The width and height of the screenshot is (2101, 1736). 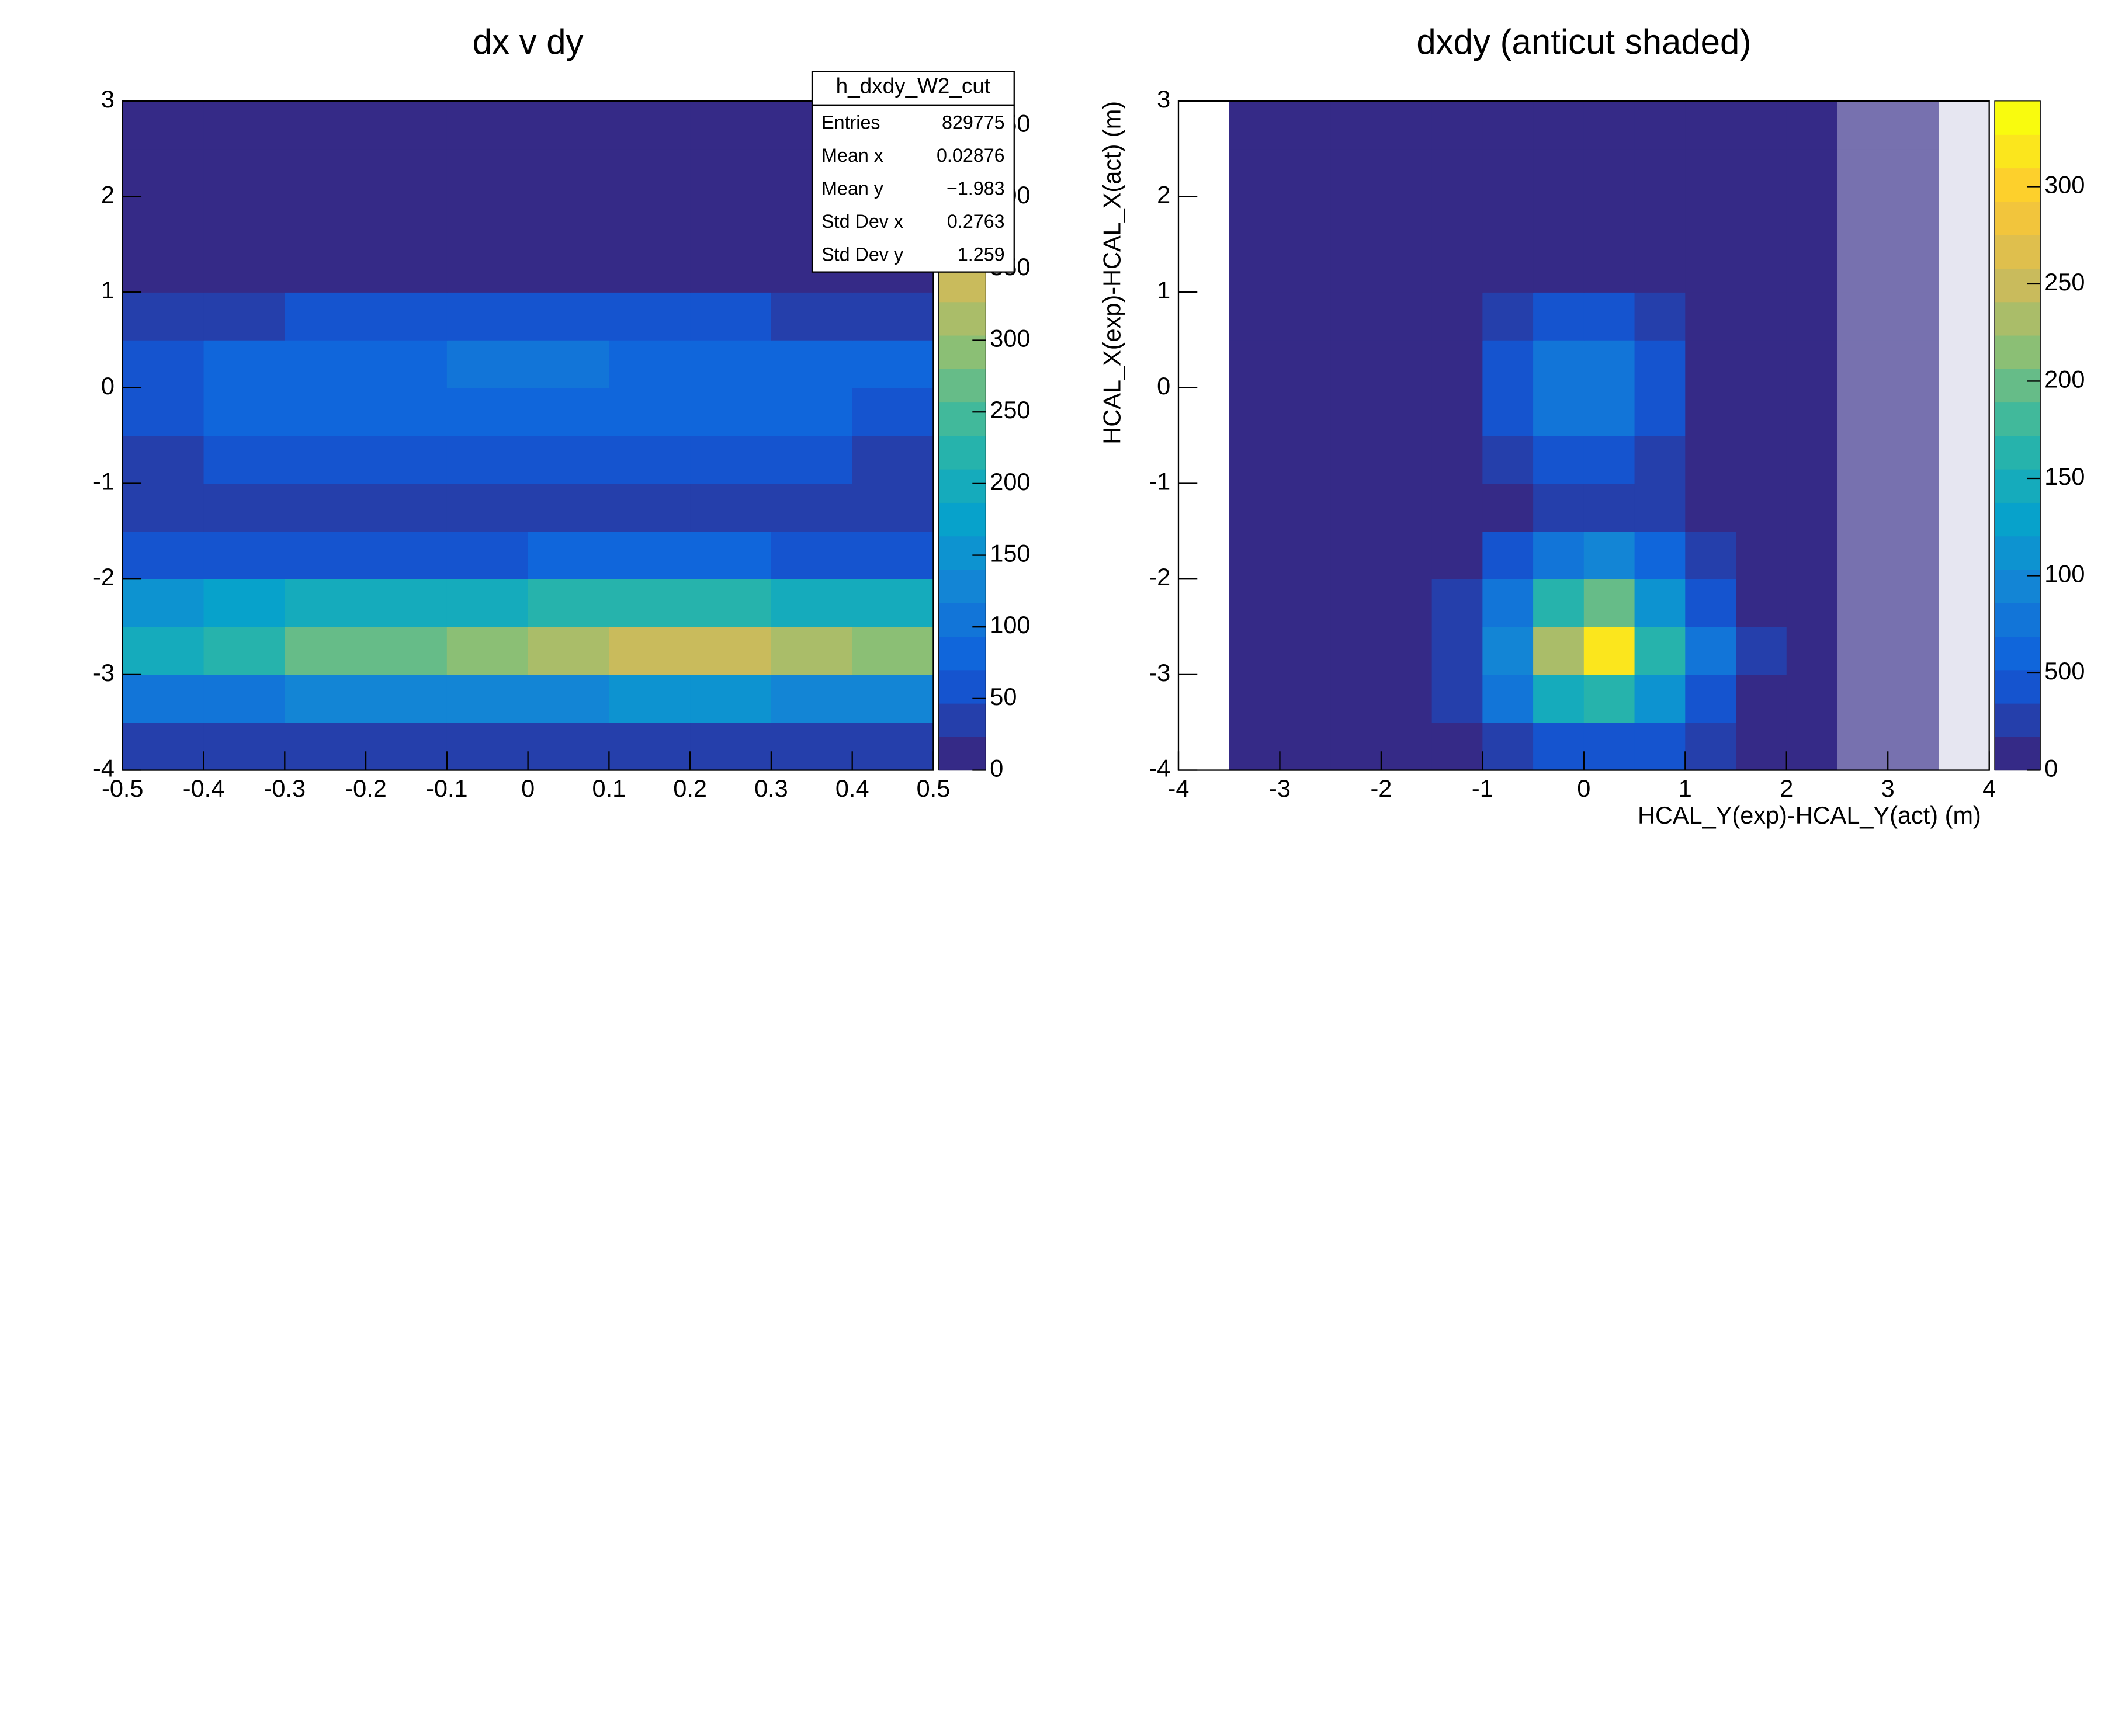 What do you see at coordinates (1989, 788) in the screenshot?
I see `x-tick-label: 4` at bounding box center [1989, 788].